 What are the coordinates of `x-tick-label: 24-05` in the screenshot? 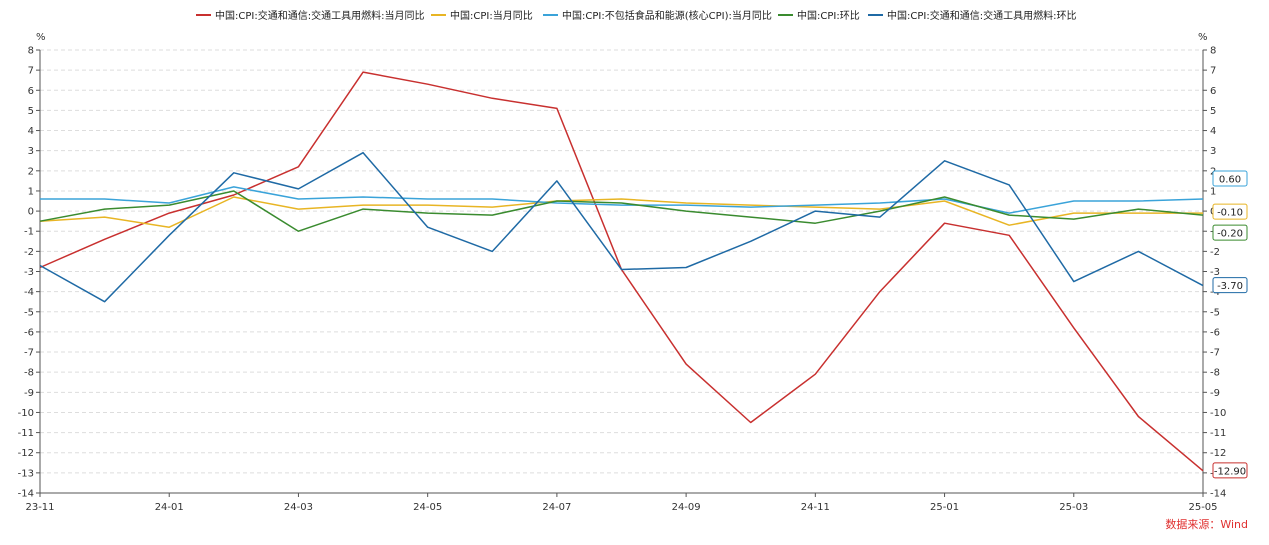 It's located at (427, 507).